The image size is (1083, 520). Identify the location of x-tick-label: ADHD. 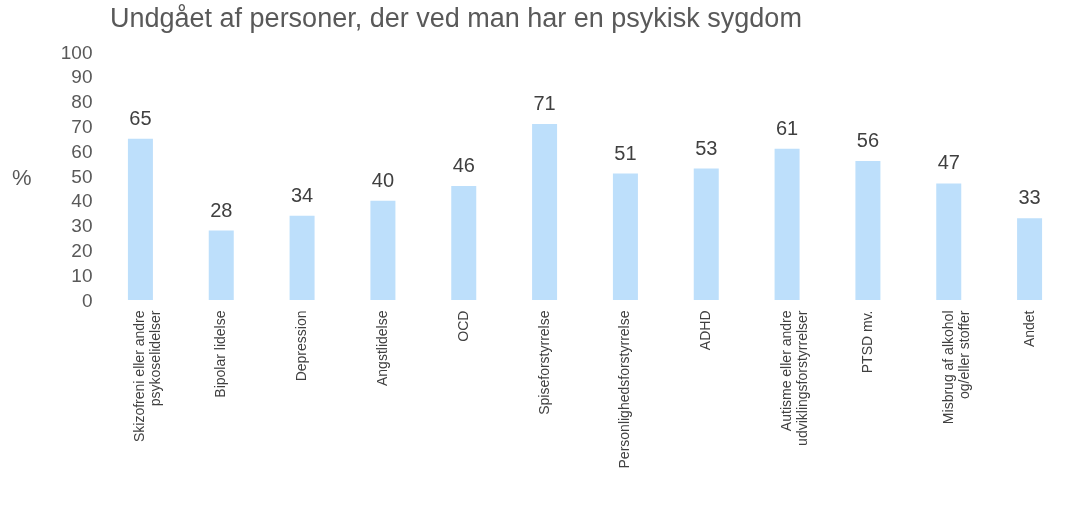
(705, 330).